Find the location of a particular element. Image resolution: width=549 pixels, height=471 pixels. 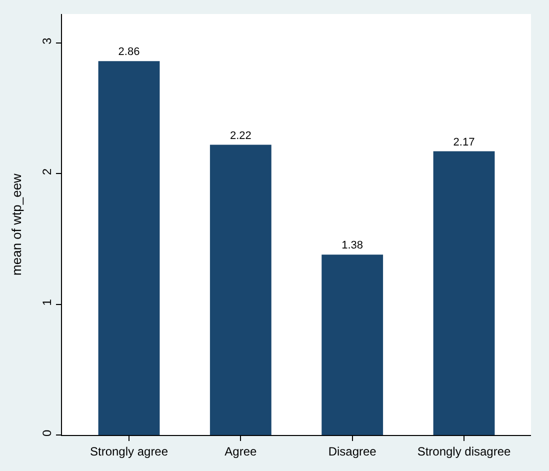

x-tick-label: Strongly agree is located at coordinates (129, 451).